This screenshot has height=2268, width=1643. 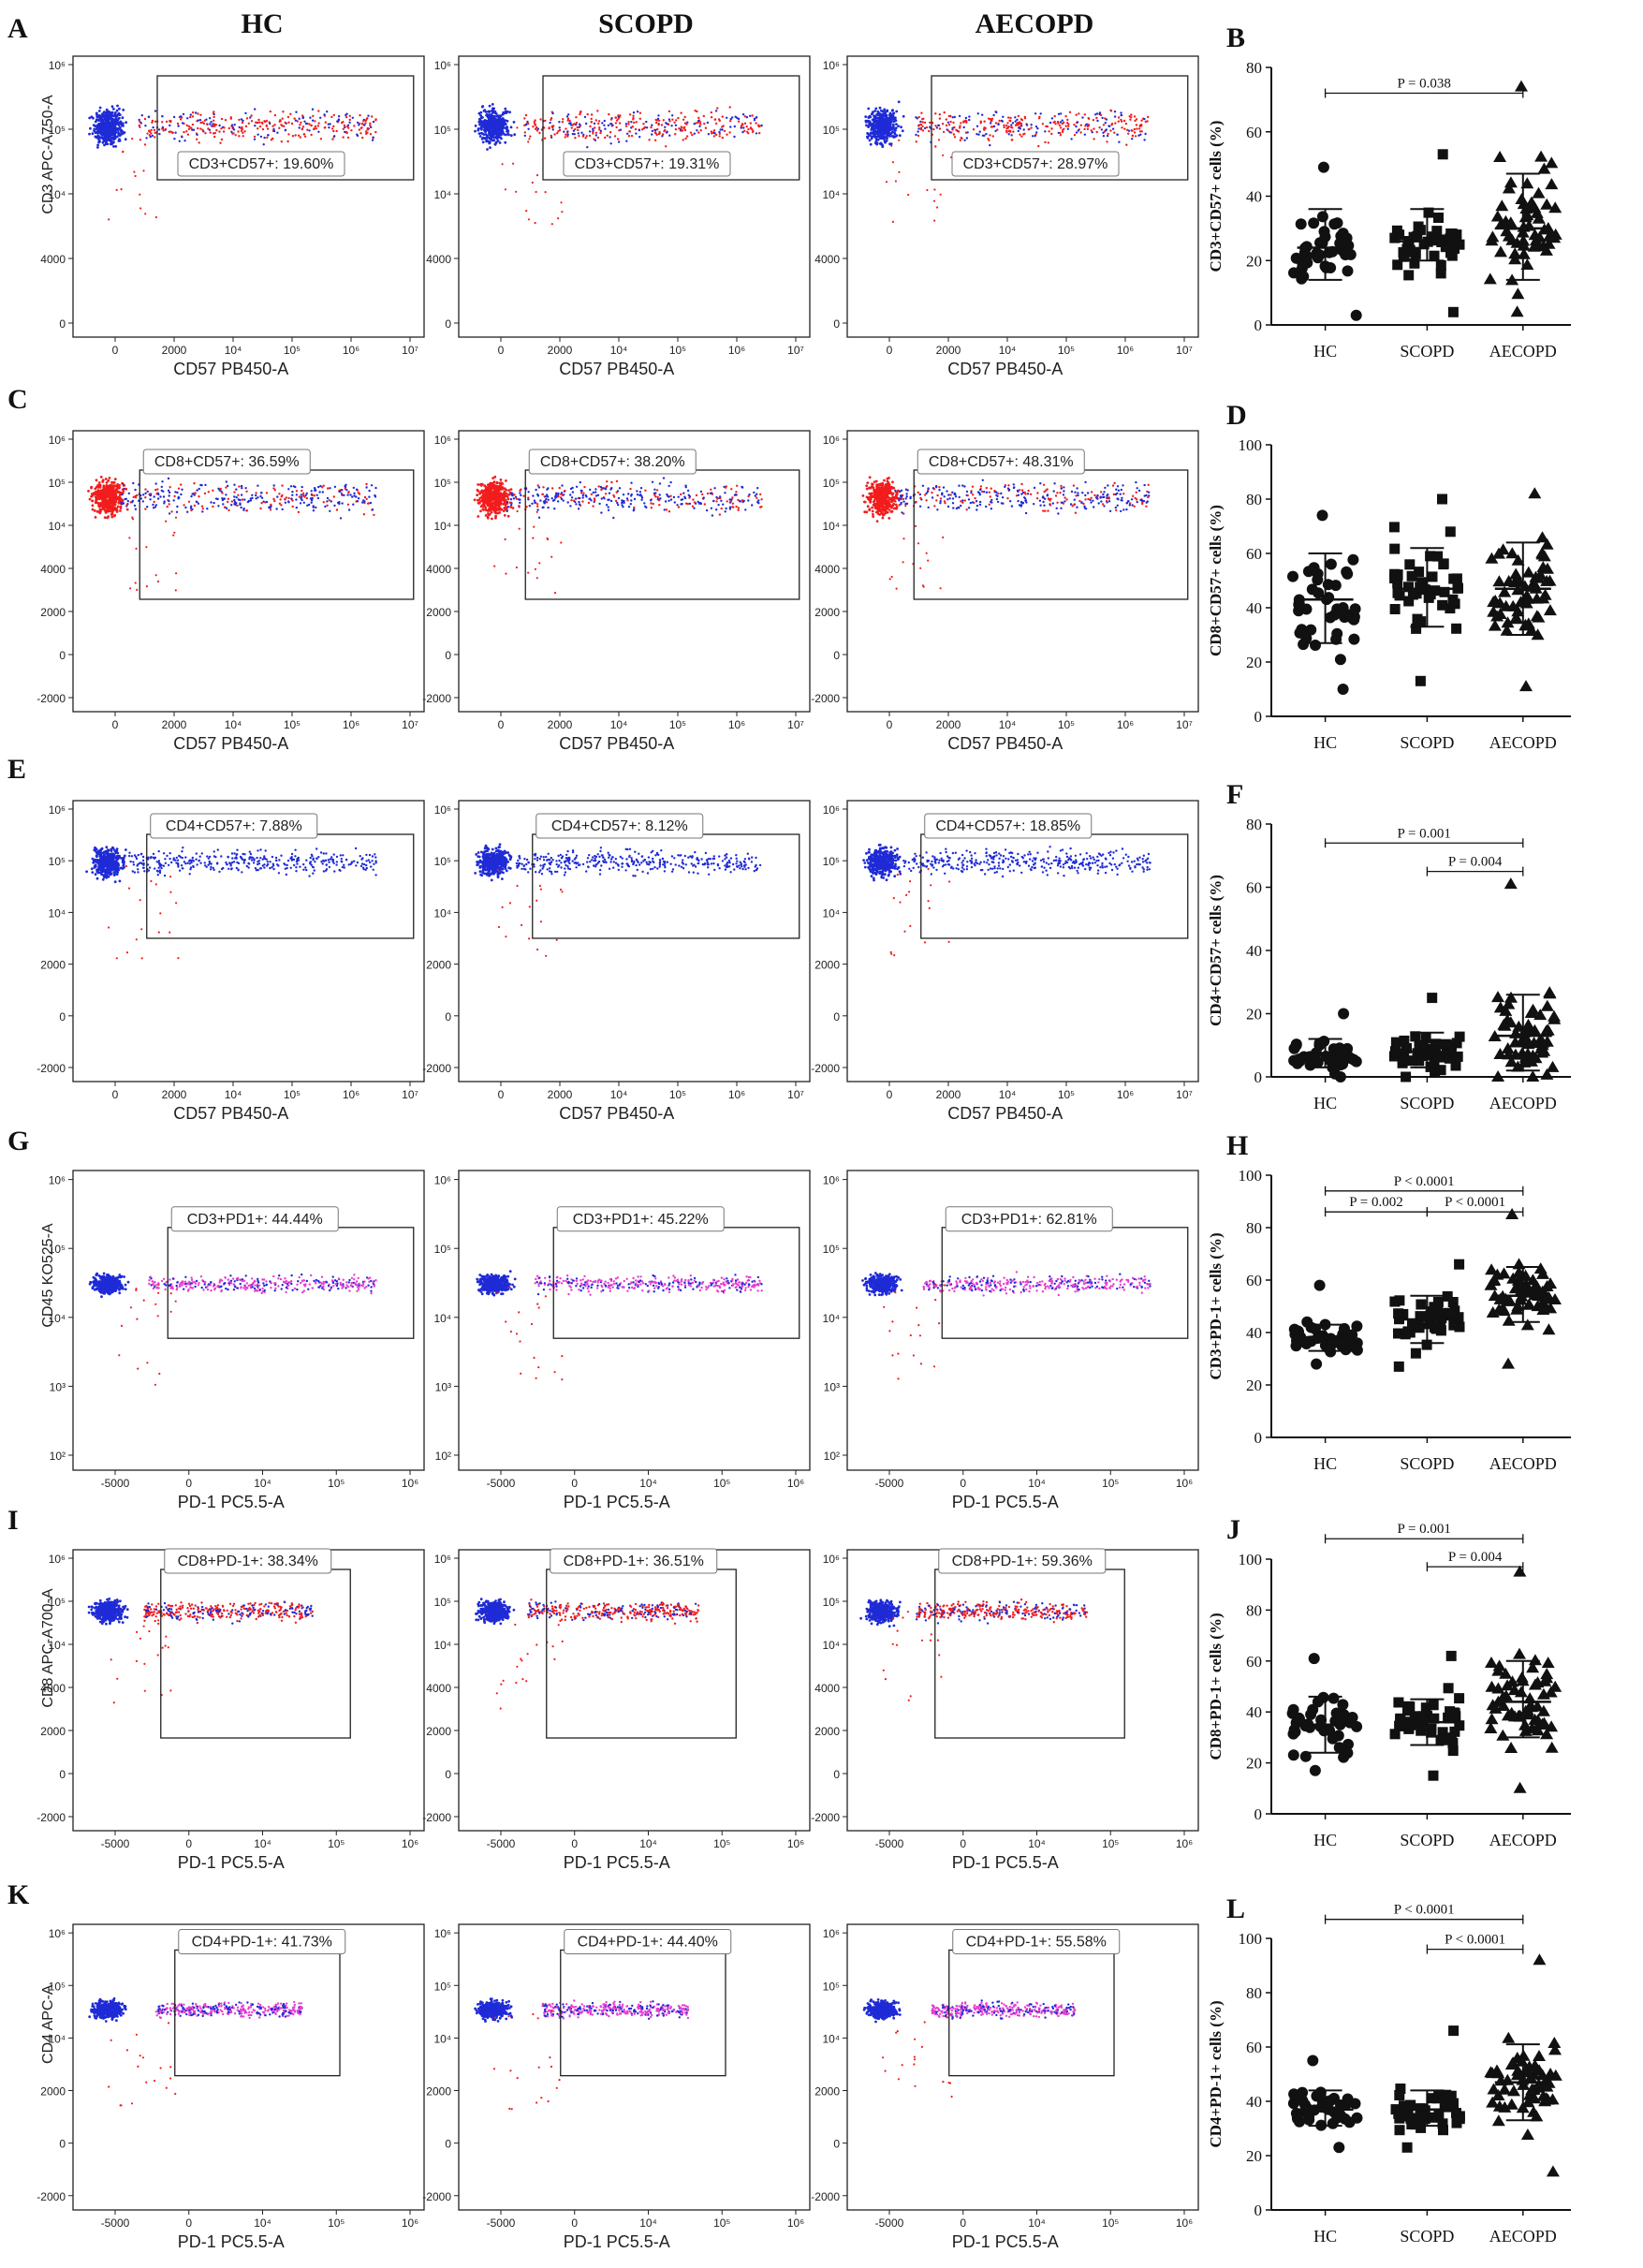 What do you see at coordinates (57, 65) in the screenshot?
I see `y-tick-label: 10⁶` at bounding box center [57, 65].